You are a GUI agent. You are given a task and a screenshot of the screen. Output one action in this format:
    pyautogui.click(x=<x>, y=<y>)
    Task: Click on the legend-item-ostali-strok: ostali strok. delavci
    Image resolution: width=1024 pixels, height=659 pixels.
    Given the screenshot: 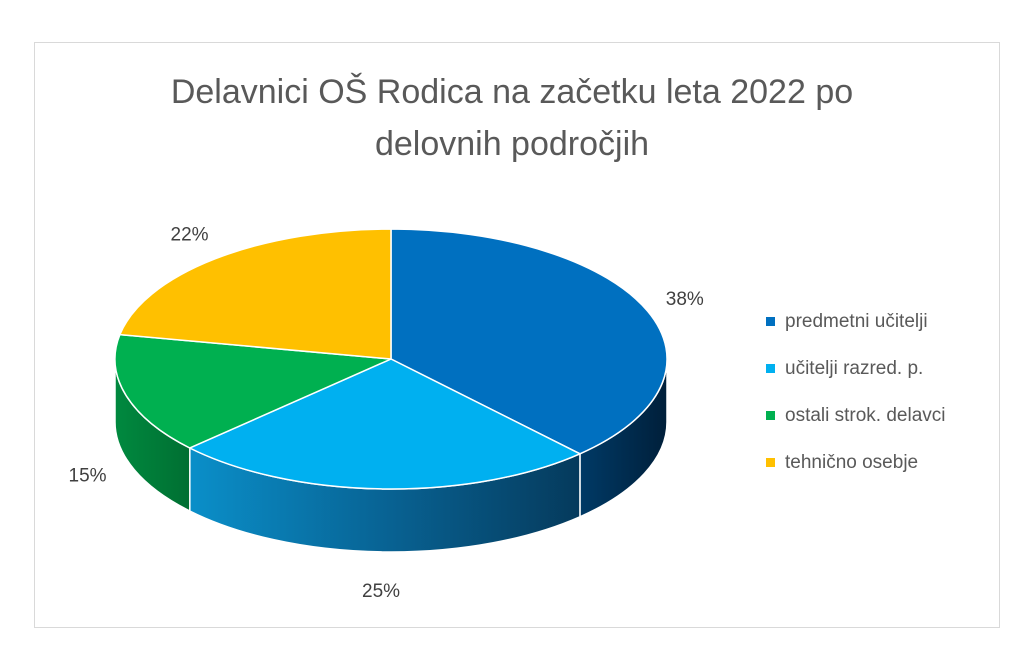 What is the action you would take?
    pyautogui.click(x=881, y=415)
    